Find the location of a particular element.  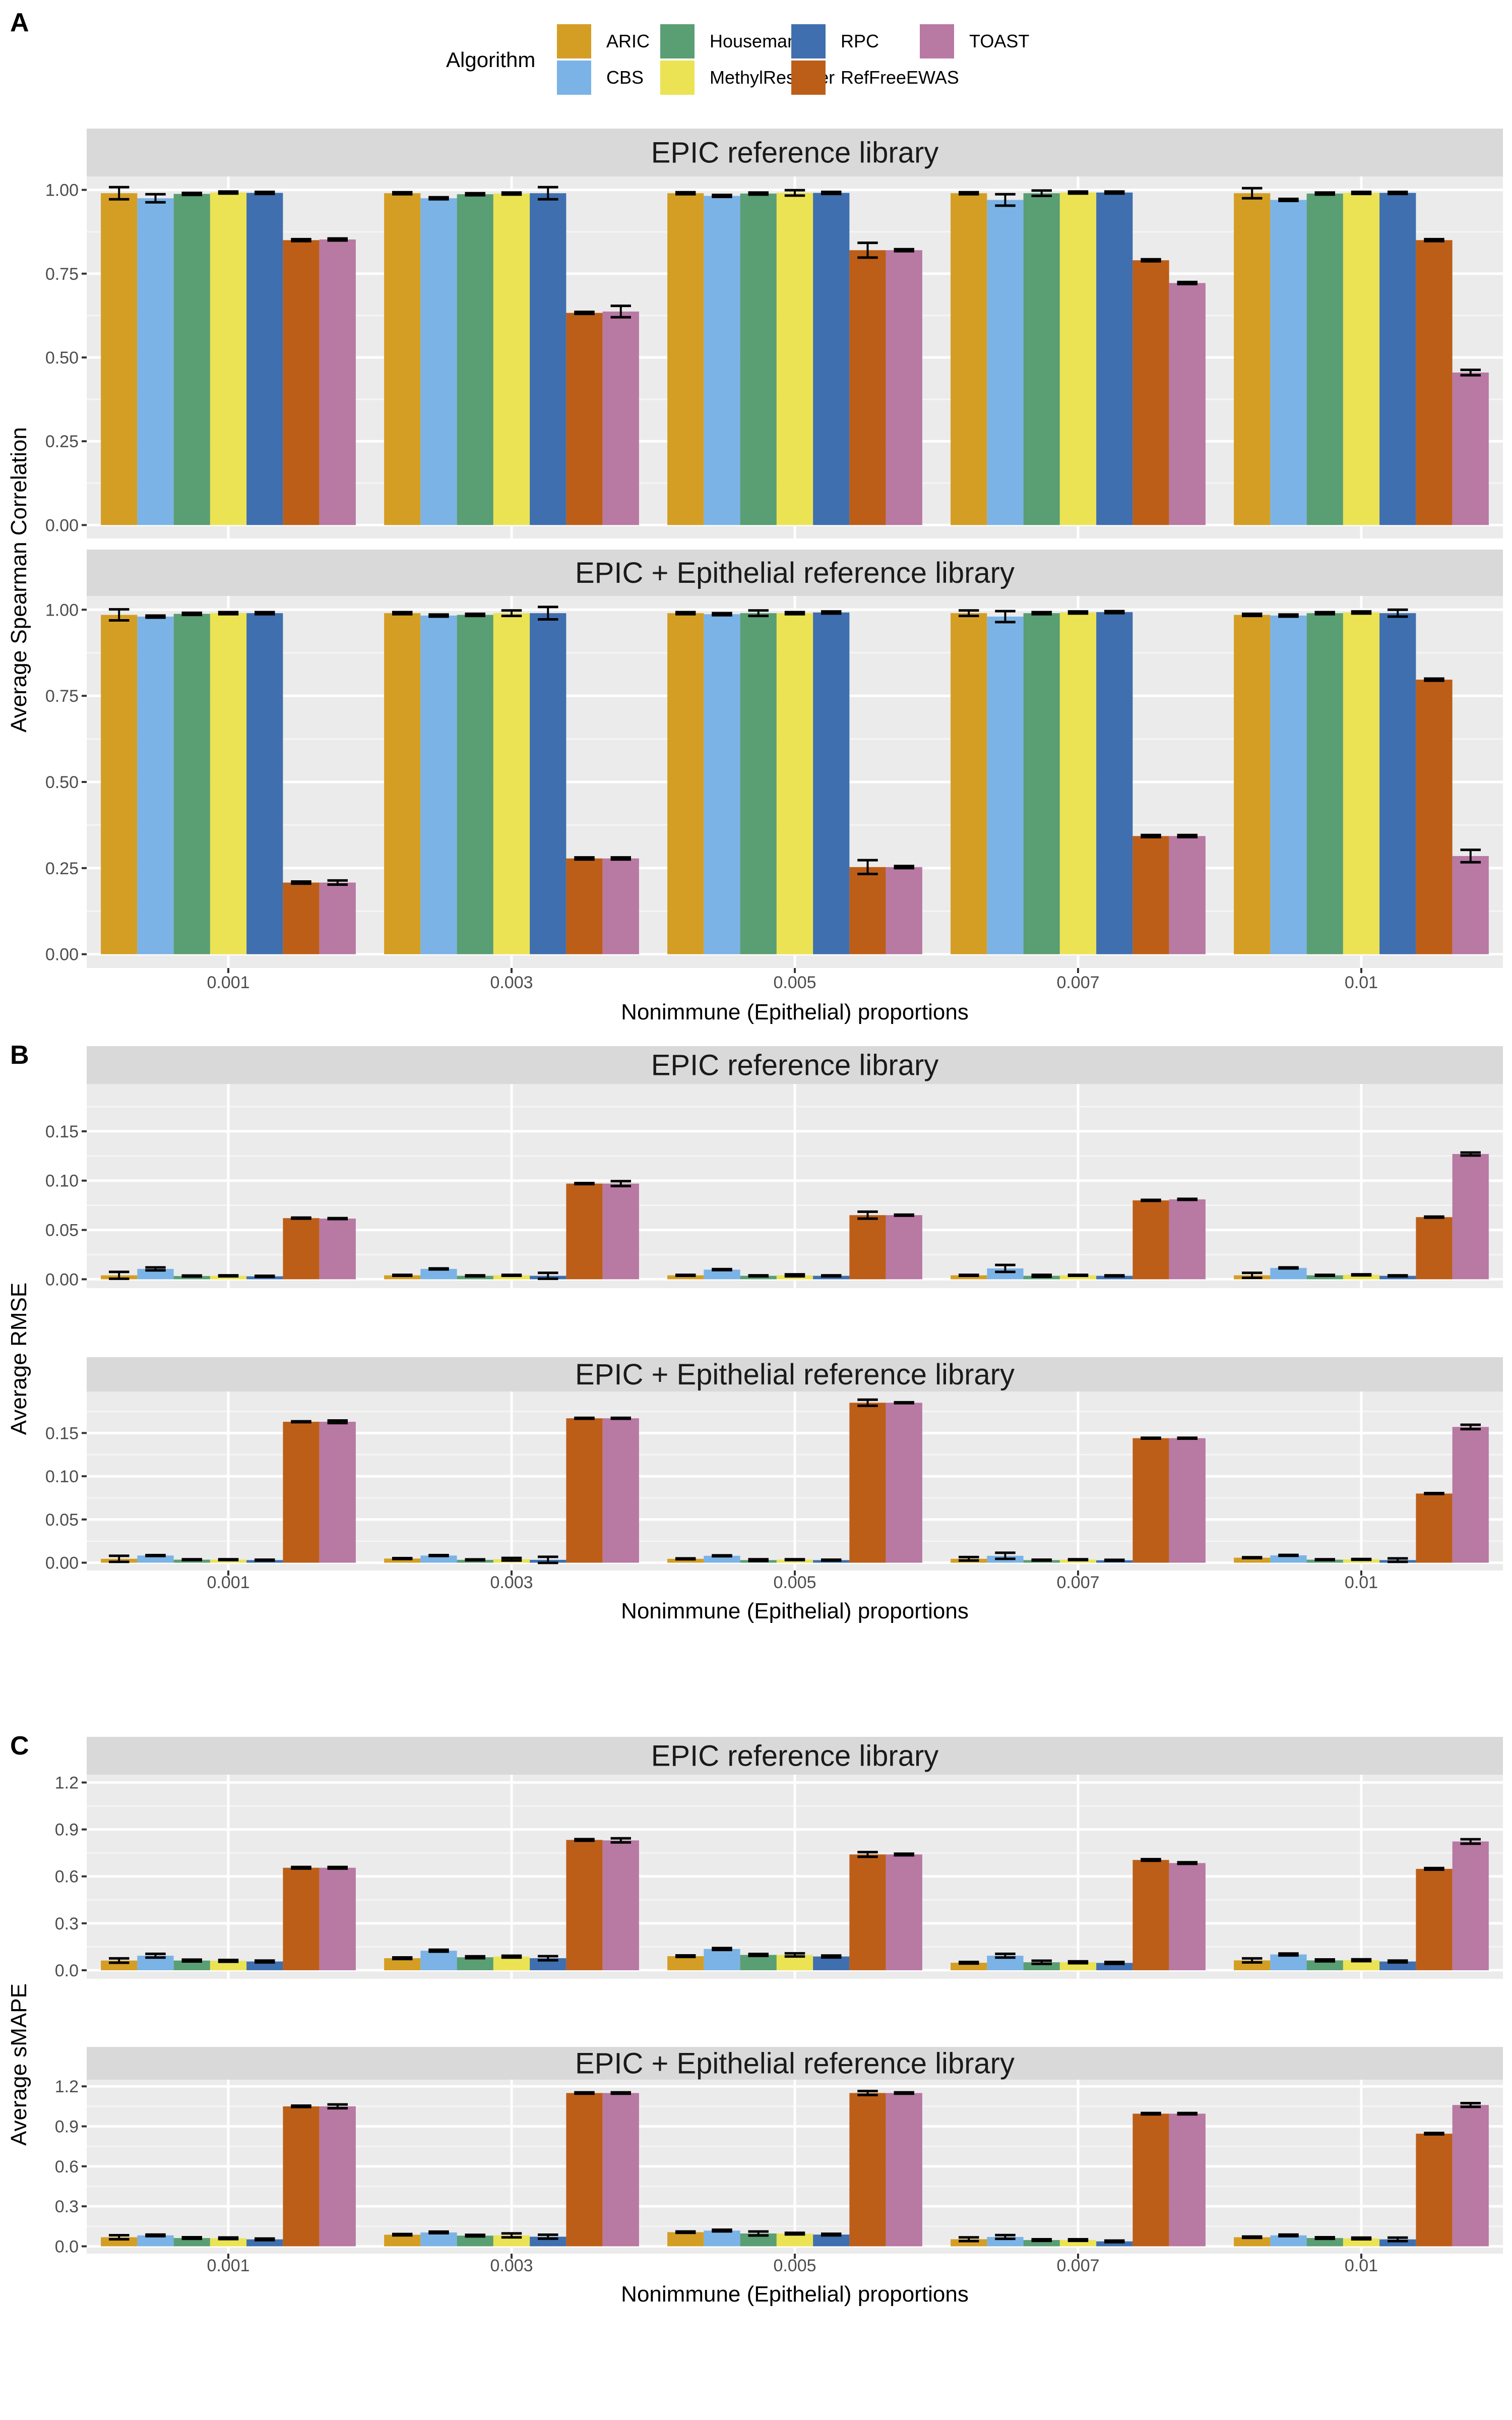

series-rpc is located at coordinates (831, 2239).